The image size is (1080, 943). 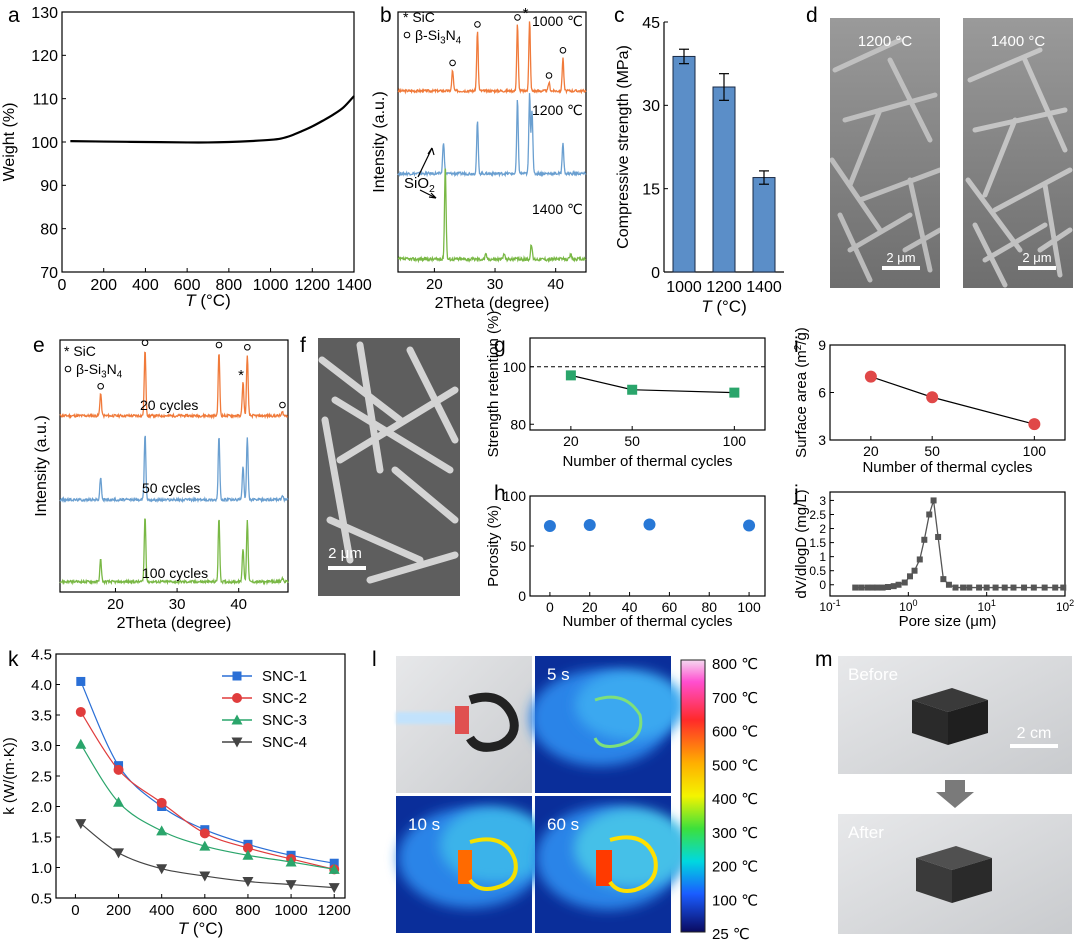 What do you see at coordinates (212, 119) in the screenshot?
I see `a-tga-curve` at bounding box center [212, 119].